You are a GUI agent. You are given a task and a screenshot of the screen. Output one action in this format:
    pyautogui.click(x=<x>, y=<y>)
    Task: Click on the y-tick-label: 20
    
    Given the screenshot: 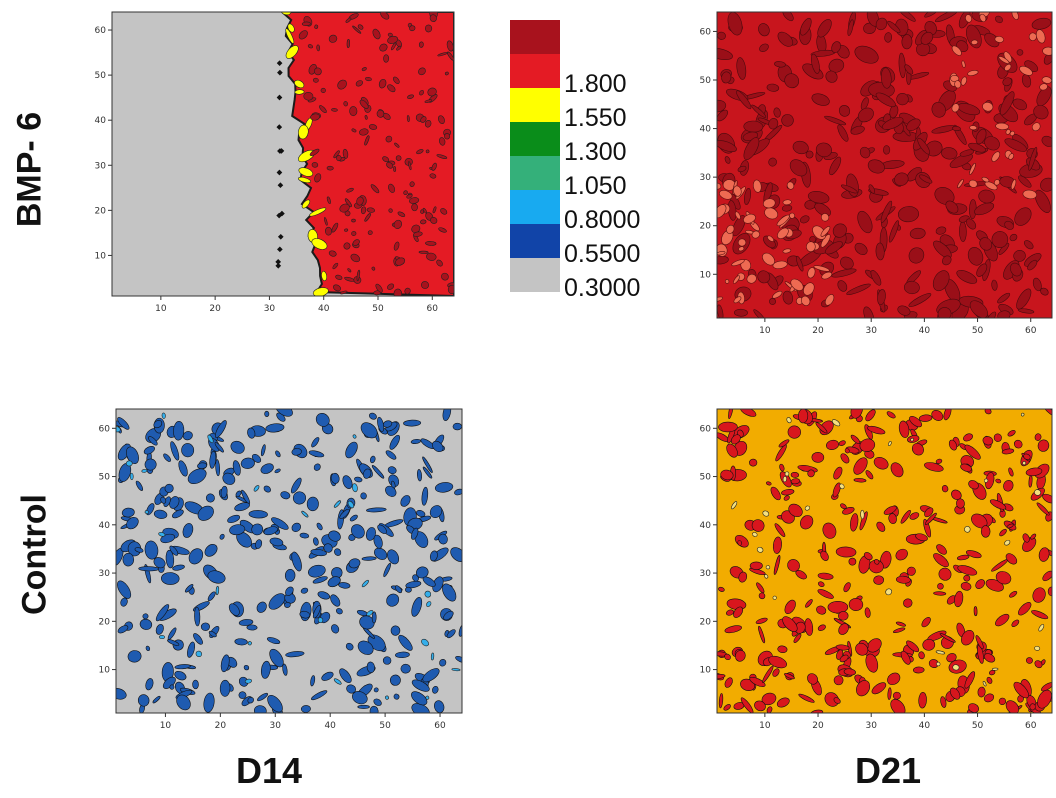 What is the action you would take?
    pyautogui.click(x=105, y=622)
    